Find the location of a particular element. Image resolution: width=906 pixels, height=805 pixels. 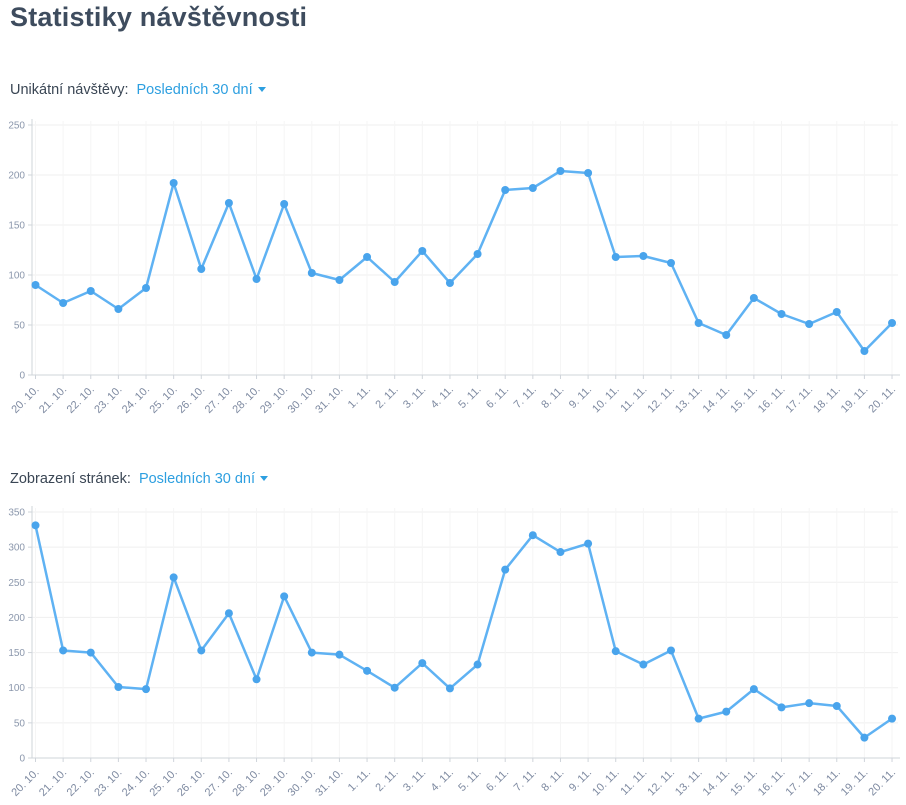

x-axis-label: 5. 11. is located at coordinates (469, 397).